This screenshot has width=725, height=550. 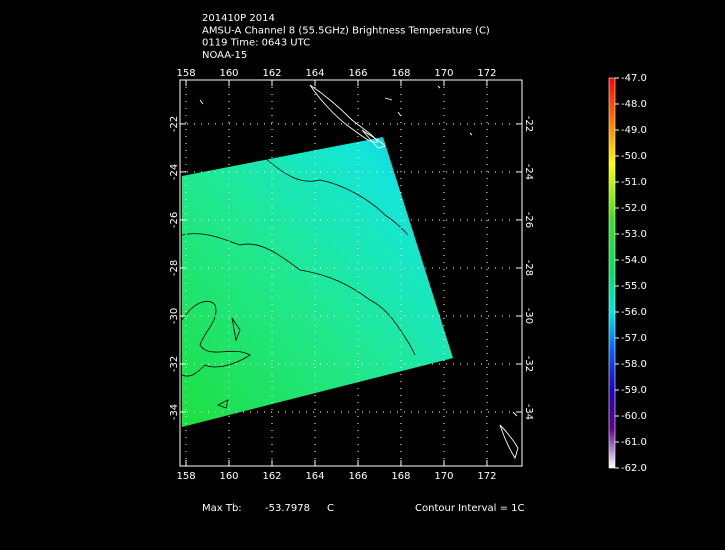 I want to click on lon-label-top: 168, so click(x=400, y=73).